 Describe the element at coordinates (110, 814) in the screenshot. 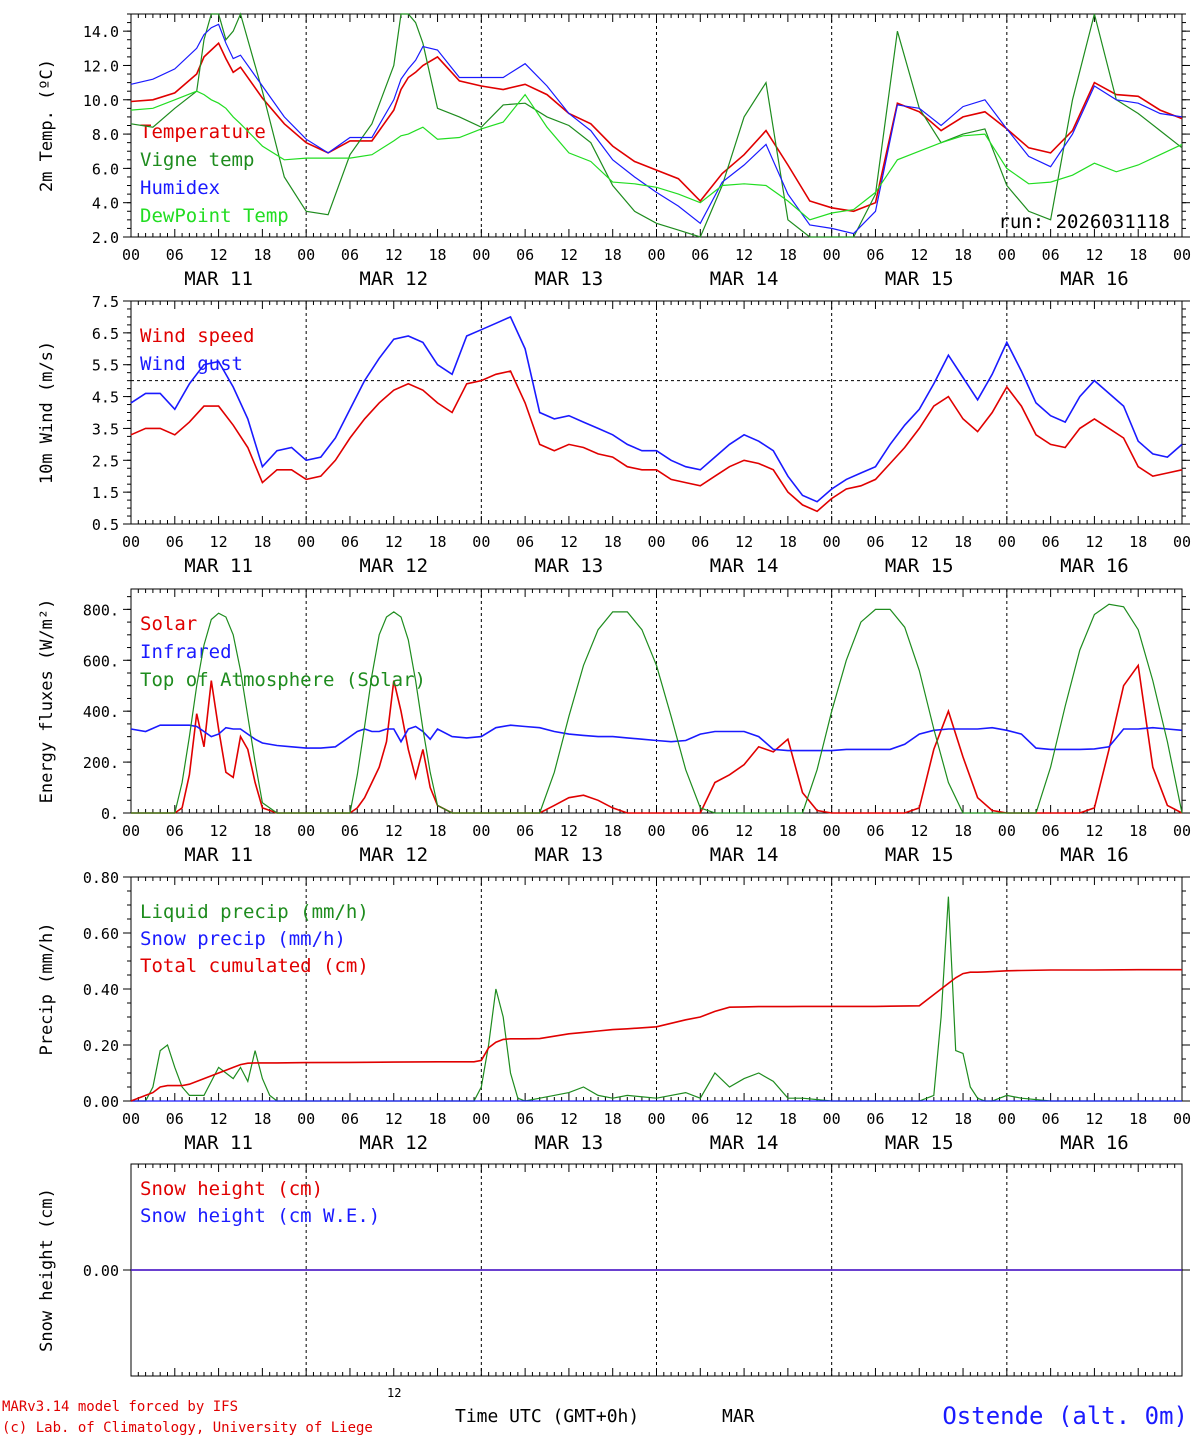

I see `y-tick-label: 0.` at that location.